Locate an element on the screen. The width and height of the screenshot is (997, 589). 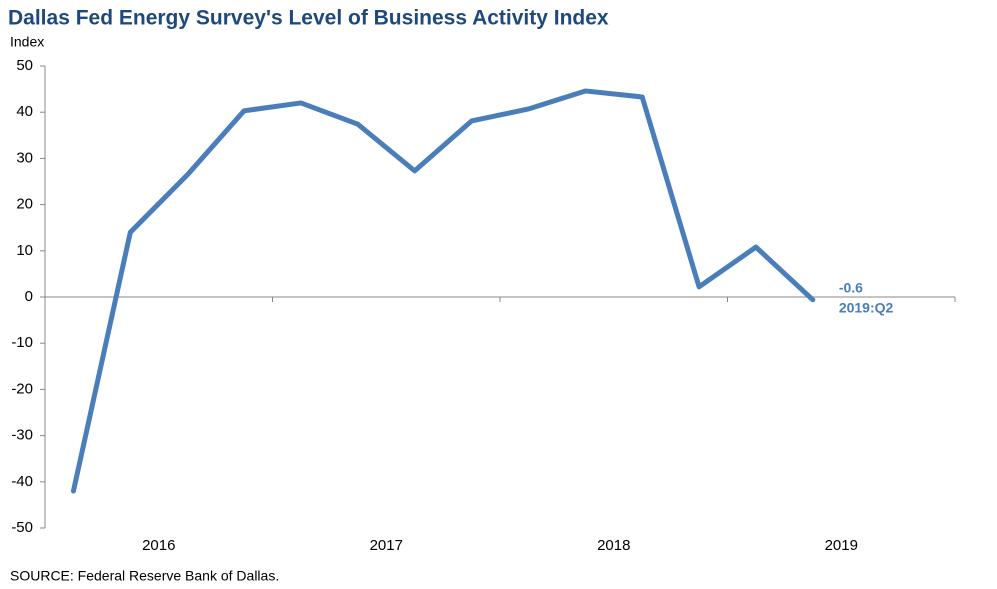
y-tick-label: 50 is located at coordinates (24, 65).